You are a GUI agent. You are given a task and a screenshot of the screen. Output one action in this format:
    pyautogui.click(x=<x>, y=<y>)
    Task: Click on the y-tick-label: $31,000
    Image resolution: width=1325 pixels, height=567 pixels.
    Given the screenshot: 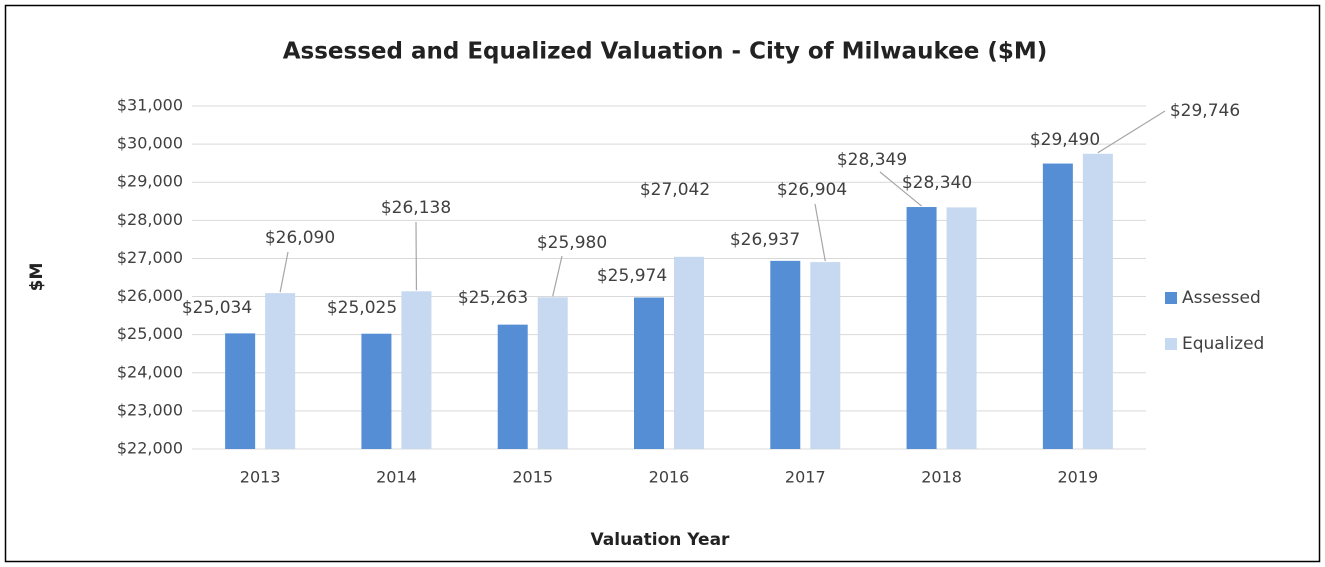 What is the action you would take?
    pyautogui.click(x=150, y=105)
    